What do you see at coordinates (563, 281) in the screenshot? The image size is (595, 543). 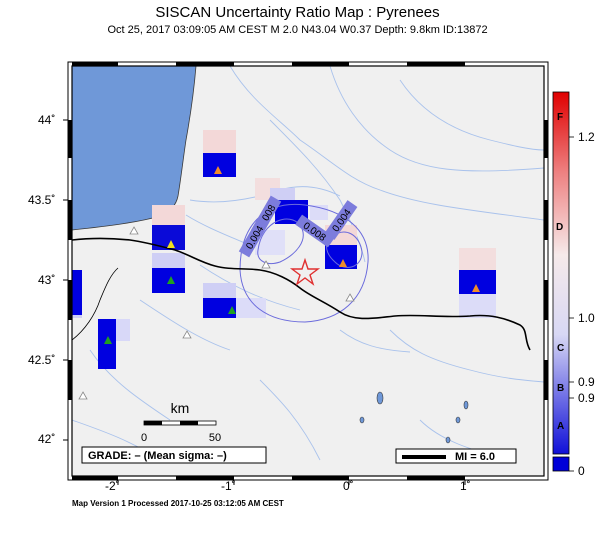 I see `colorbar` at bounding box center [563, 281].